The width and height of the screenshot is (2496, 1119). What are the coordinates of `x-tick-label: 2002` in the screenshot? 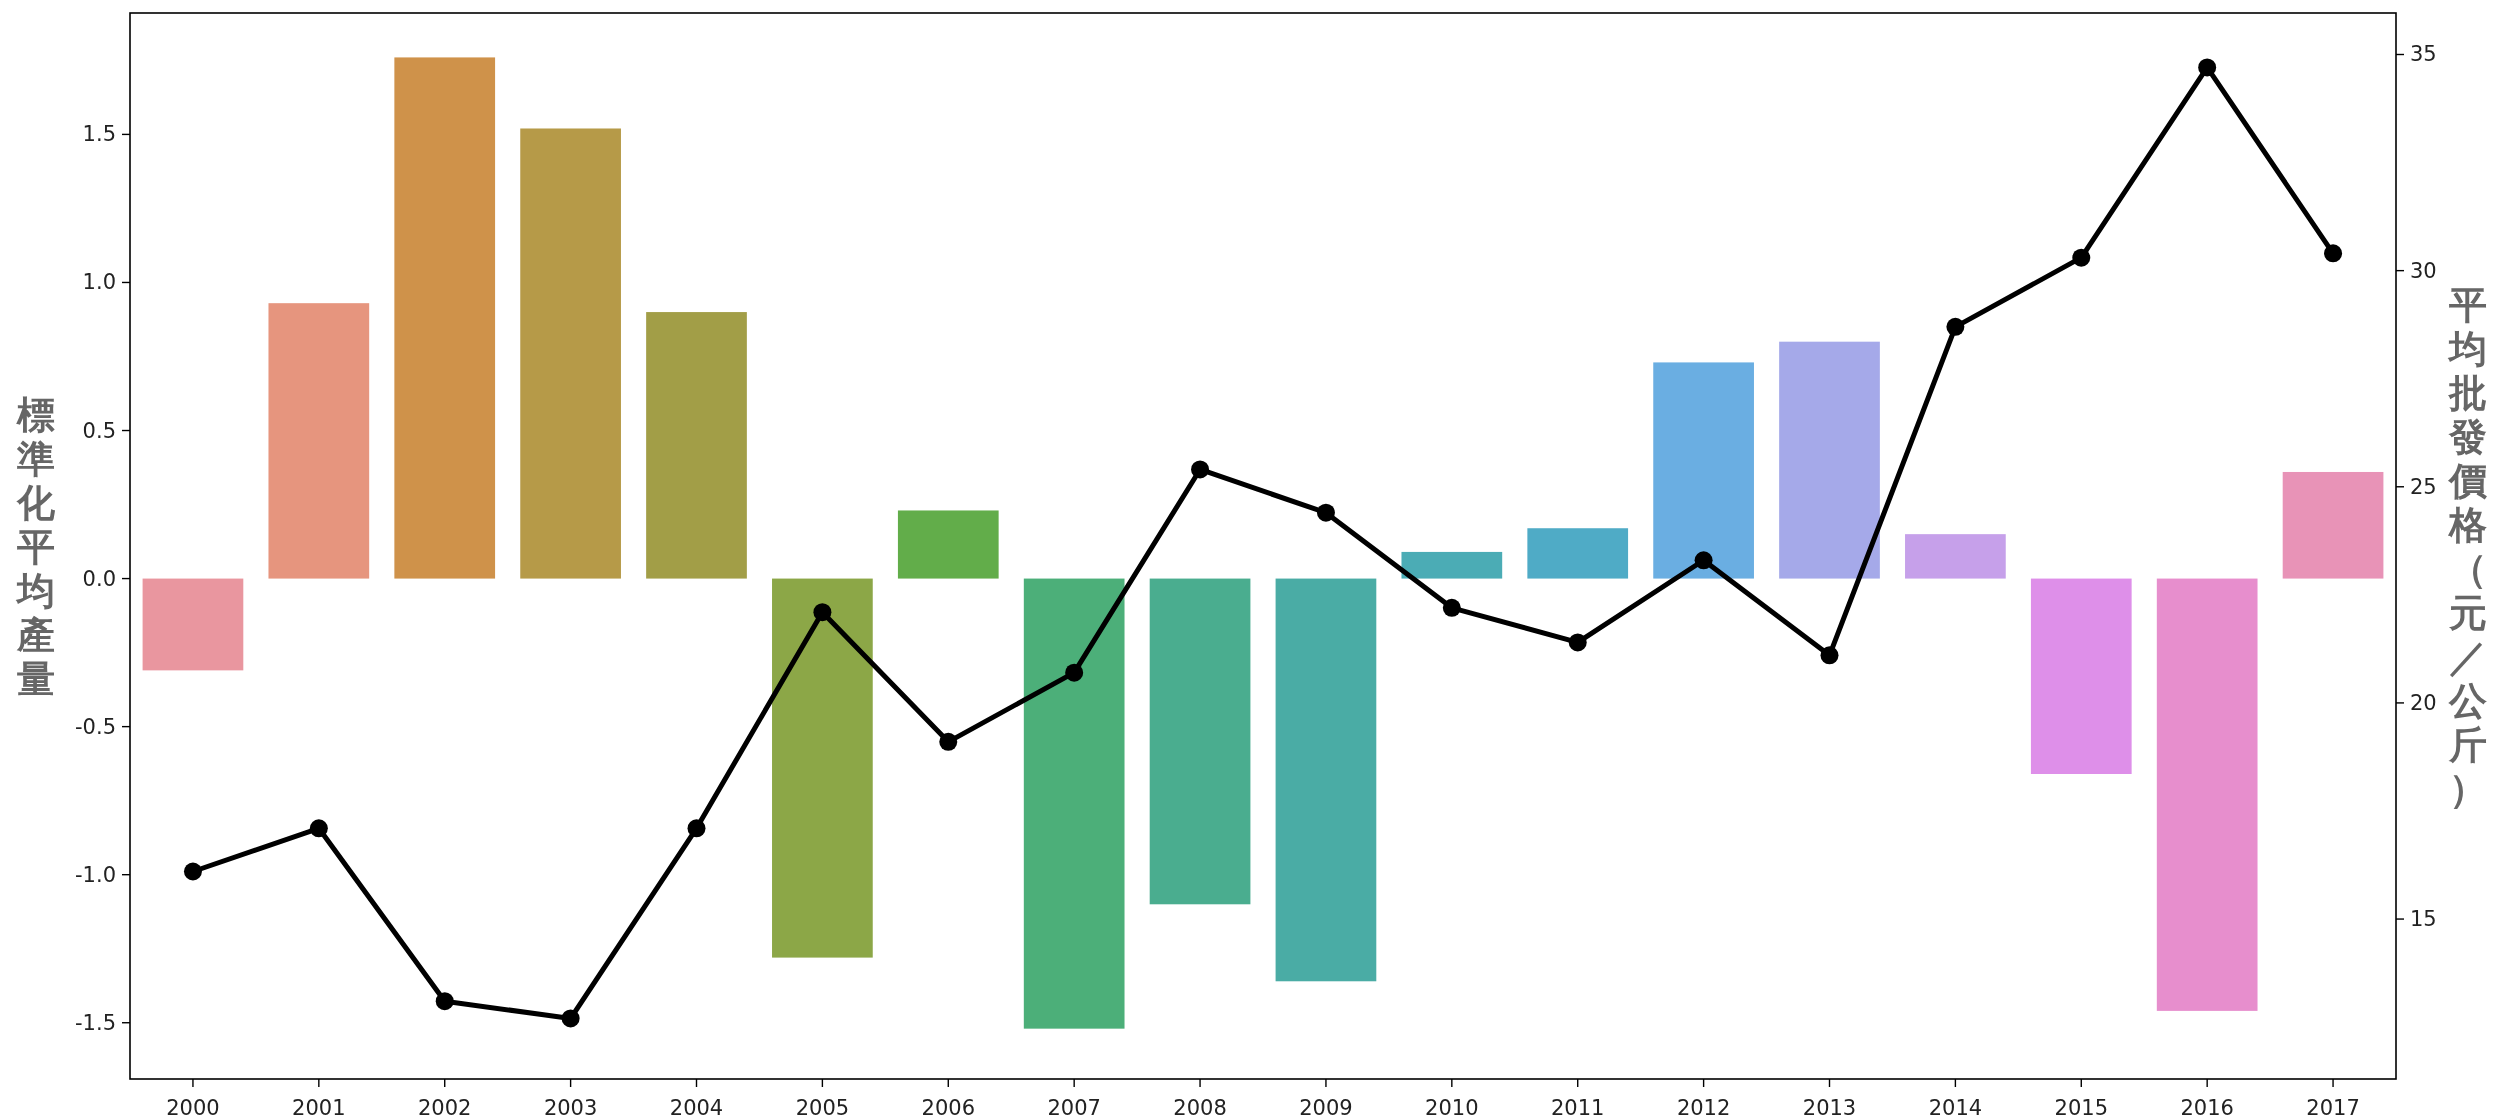 It's located at (445, 1107).